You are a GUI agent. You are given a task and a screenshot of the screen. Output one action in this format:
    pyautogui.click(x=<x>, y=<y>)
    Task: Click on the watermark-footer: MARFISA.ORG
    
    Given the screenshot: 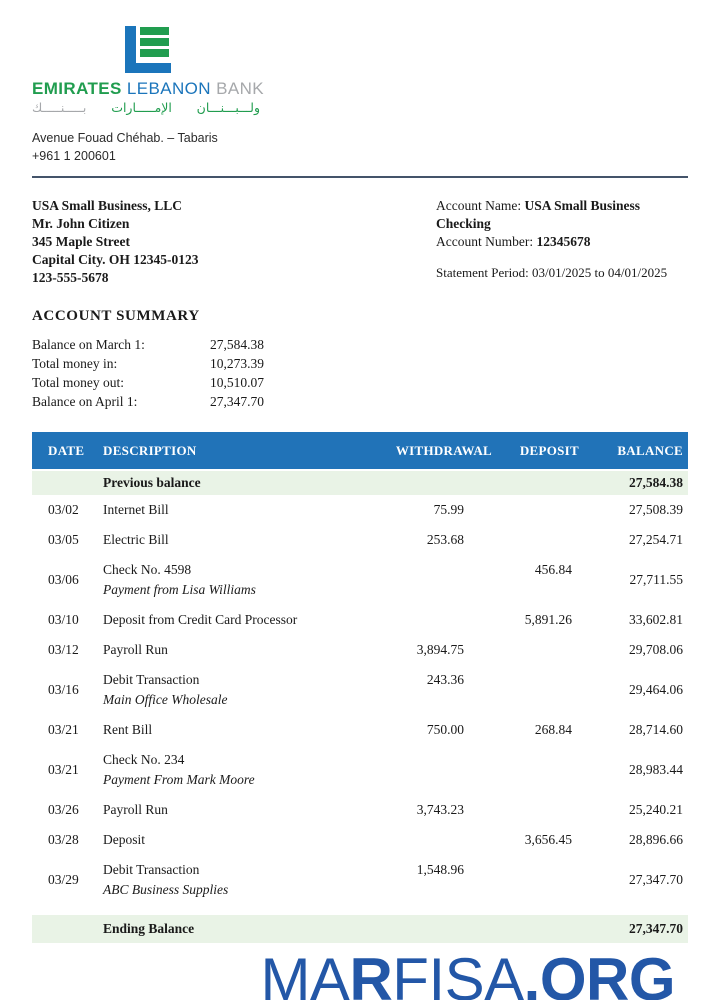 What is the action you would take?
    pyautogui.click(x=360, y=975)
    